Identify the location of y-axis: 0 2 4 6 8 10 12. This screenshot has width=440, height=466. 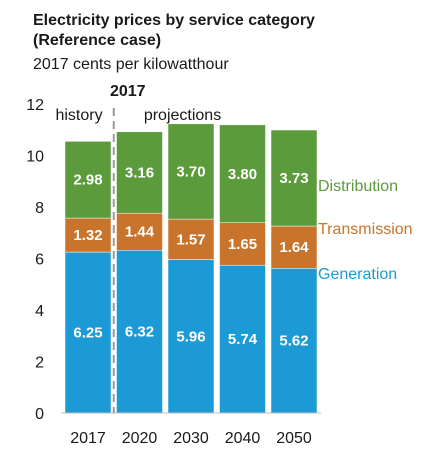
(35, 260).